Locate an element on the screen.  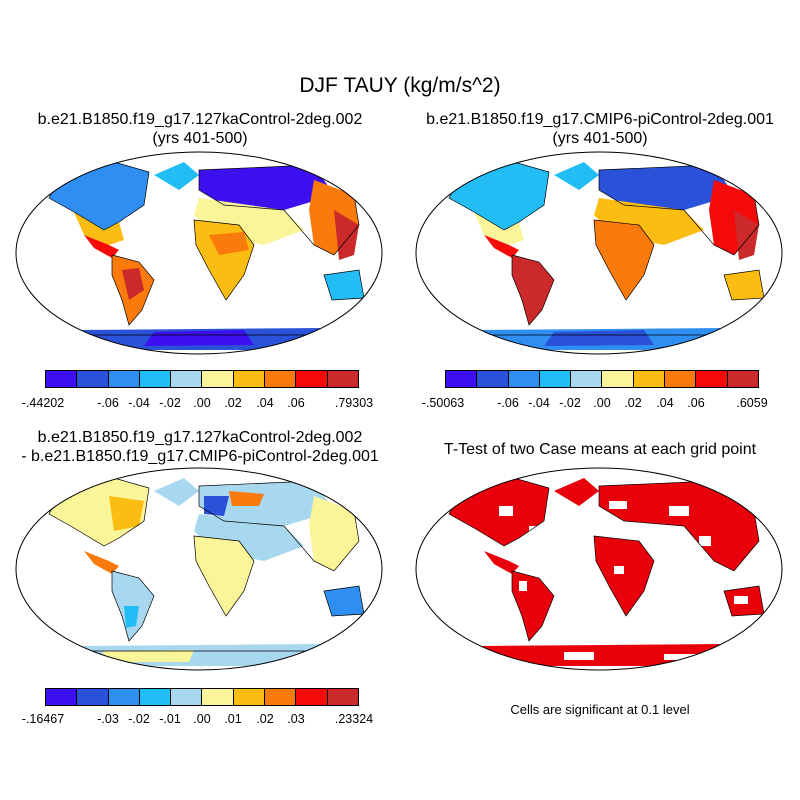
colorbar1-label: -.04 is located at coordinates (139, 403).